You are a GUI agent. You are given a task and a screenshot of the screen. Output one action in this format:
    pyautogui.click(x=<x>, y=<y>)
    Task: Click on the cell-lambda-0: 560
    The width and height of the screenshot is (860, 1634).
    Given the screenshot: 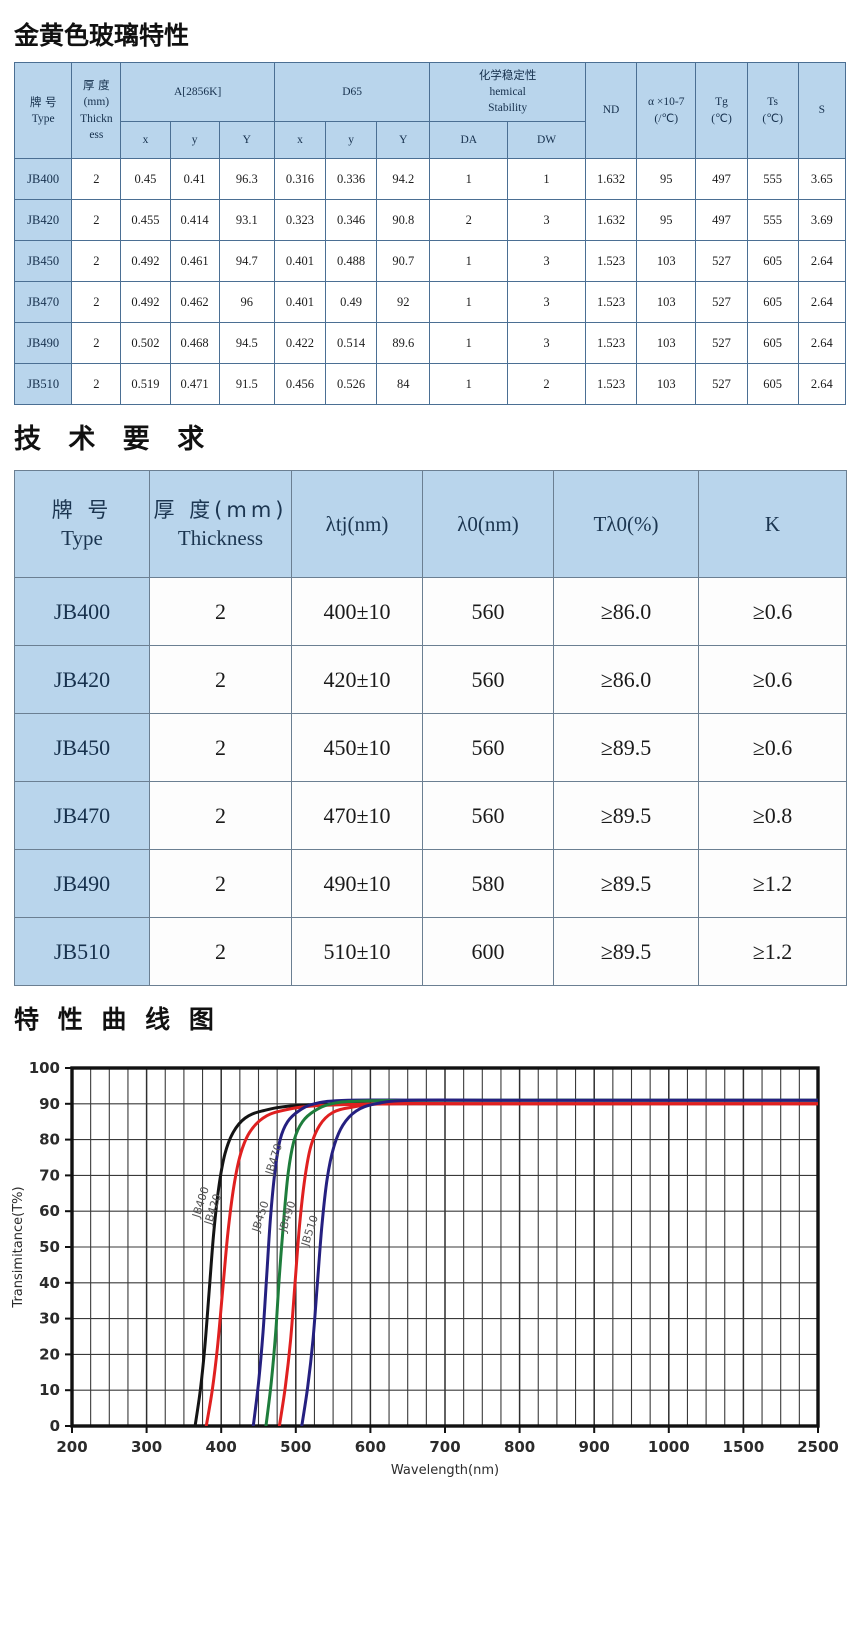 What is the action you would take?
    pyautogui.click(x=488, y=611)
    